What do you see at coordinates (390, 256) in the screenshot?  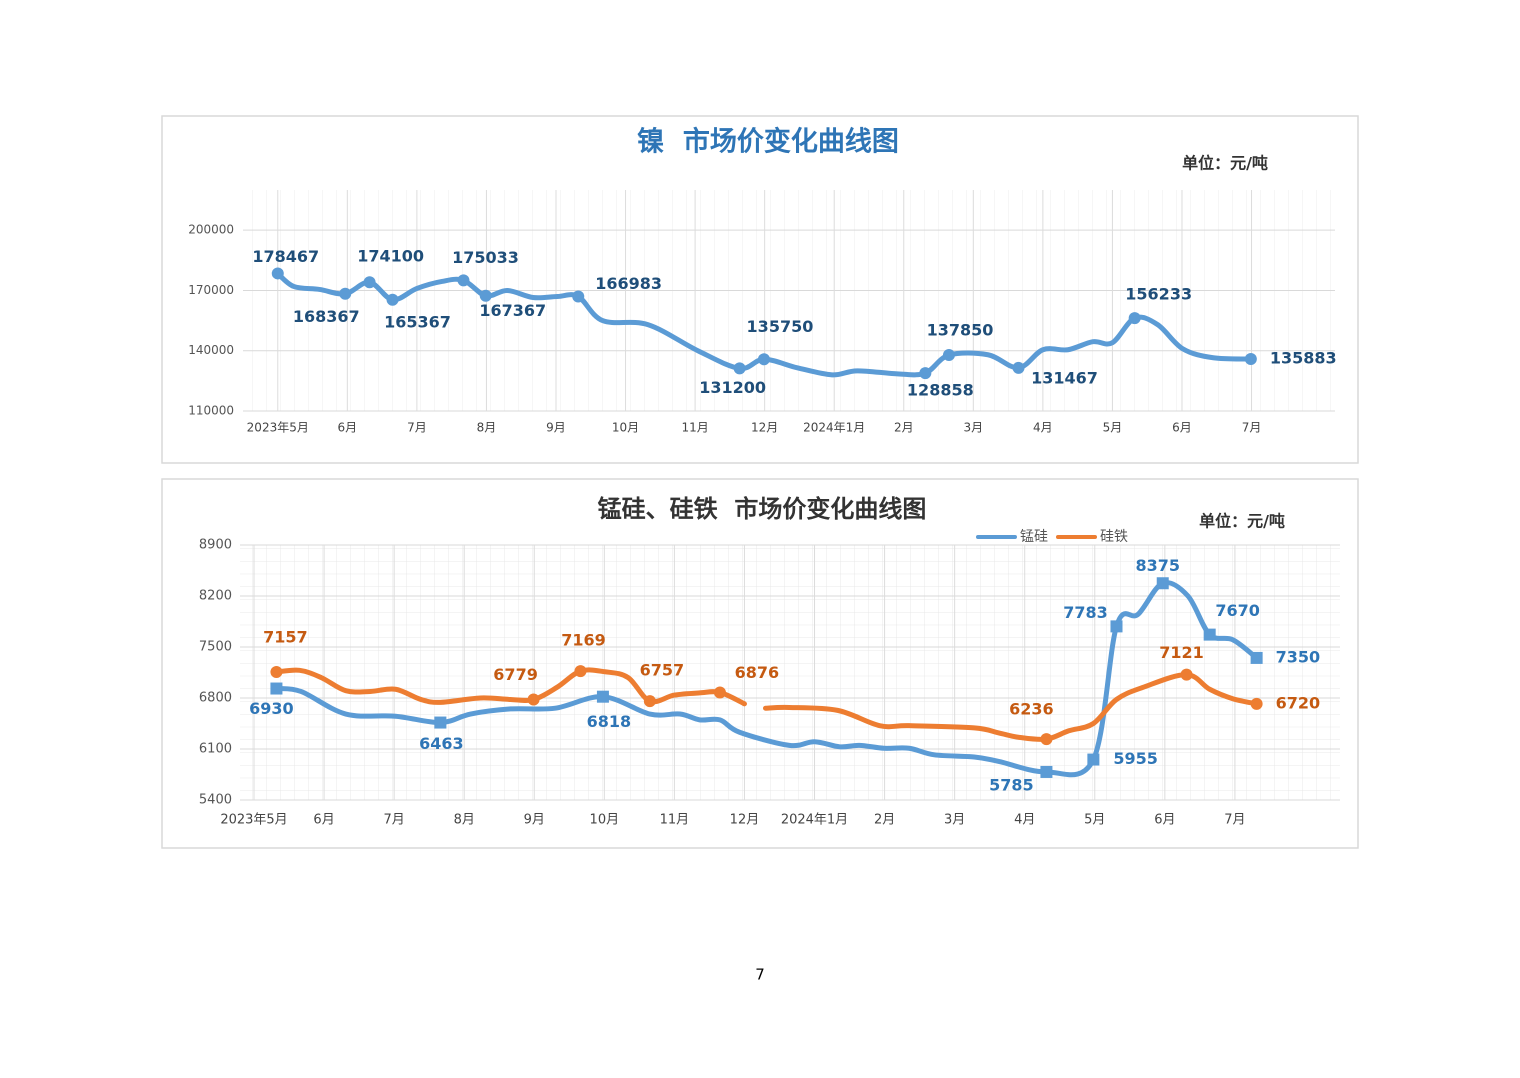 I see `data-label: 174100` at bounding box center [390, 256].